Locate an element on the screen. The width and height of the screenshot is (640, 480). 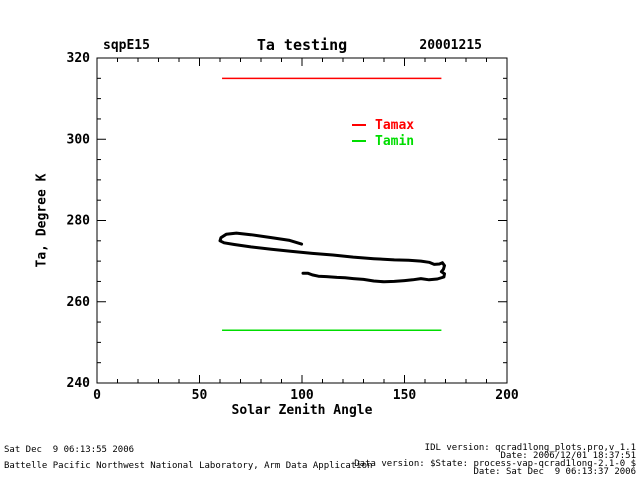
legend: Tamax Tamin is located at coordinates (383, 133).